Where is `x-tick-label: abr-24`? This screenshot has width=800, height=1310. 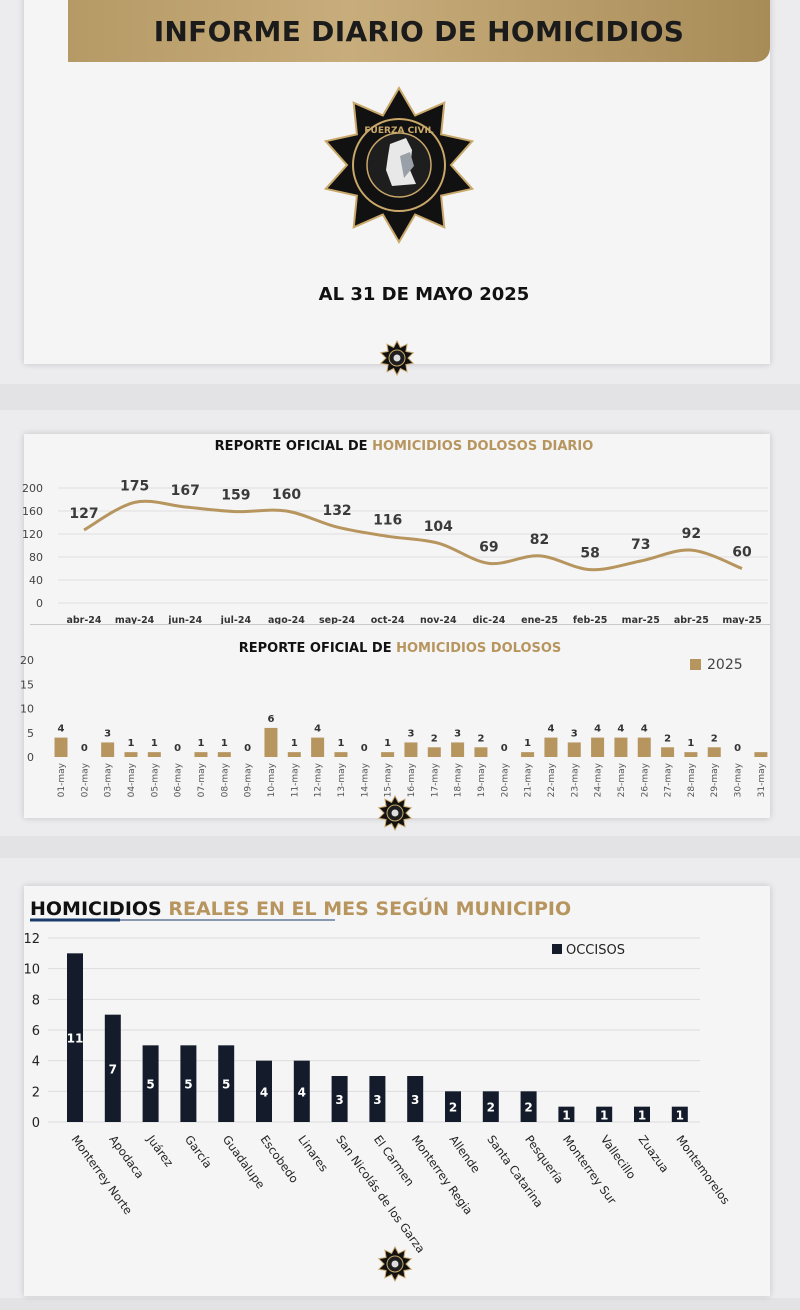 x-tick-label: abr-24 is located at coordinates (83, 620).